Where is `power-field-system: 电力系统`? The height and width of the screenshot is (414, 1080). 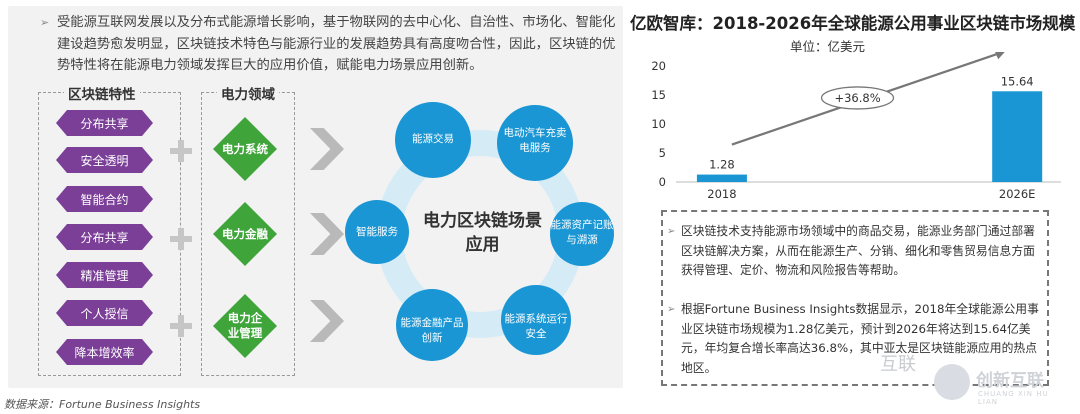
power-field-system: 电力系统 is located at coordinates (245, 149).